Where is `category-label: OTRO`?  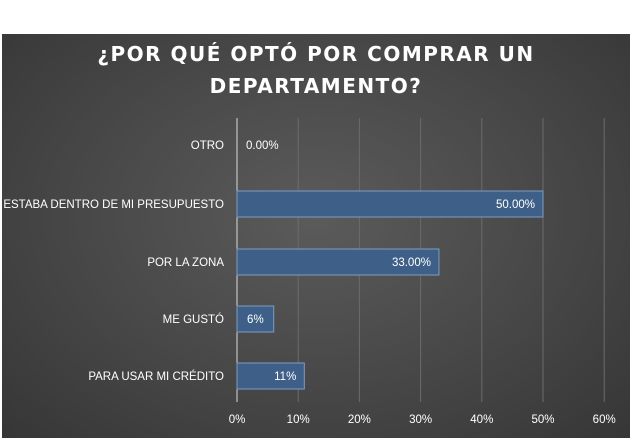
category-label: OTRO is located at coordinates (207, 146).